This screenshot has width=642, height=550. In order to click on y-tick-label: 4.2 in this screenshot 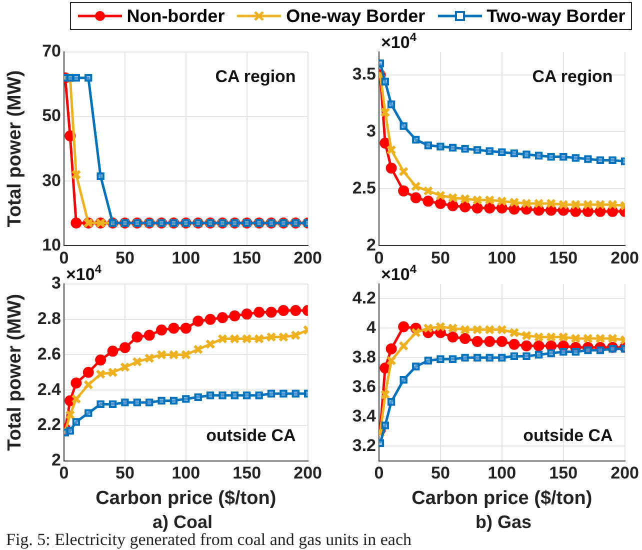, I will do `click(364, 298)`.